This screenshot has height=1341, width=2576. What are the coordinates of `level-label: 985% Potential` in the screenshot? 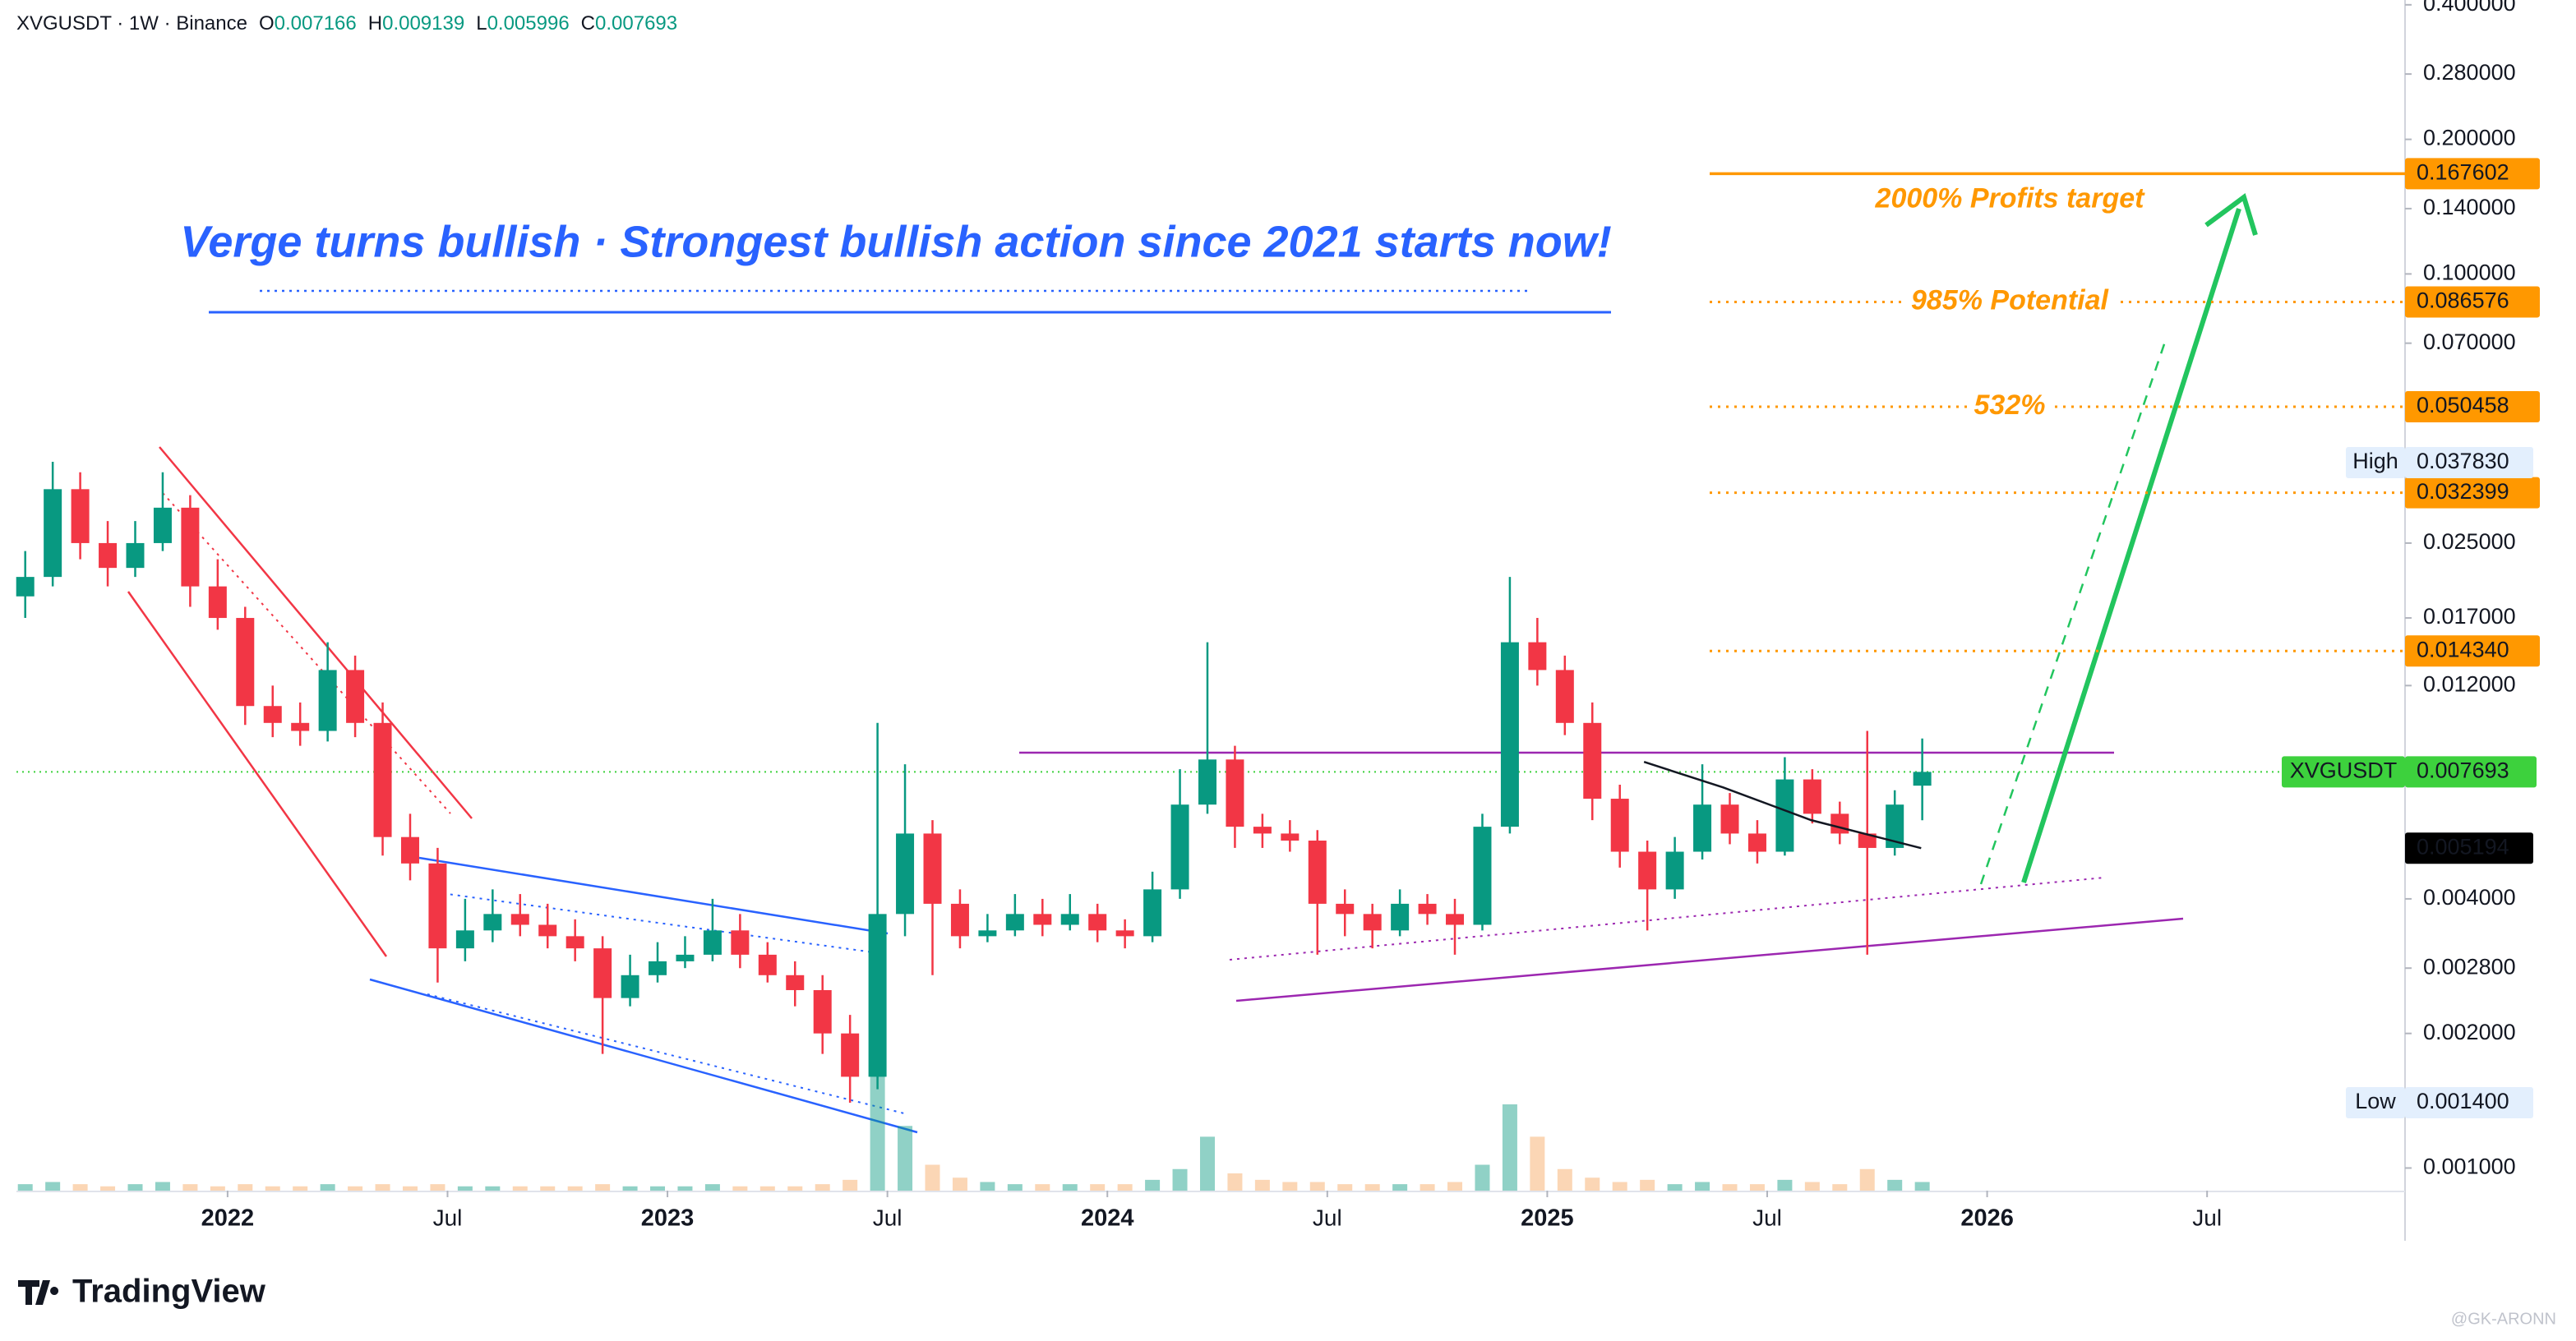 It's located at (2010, 300).